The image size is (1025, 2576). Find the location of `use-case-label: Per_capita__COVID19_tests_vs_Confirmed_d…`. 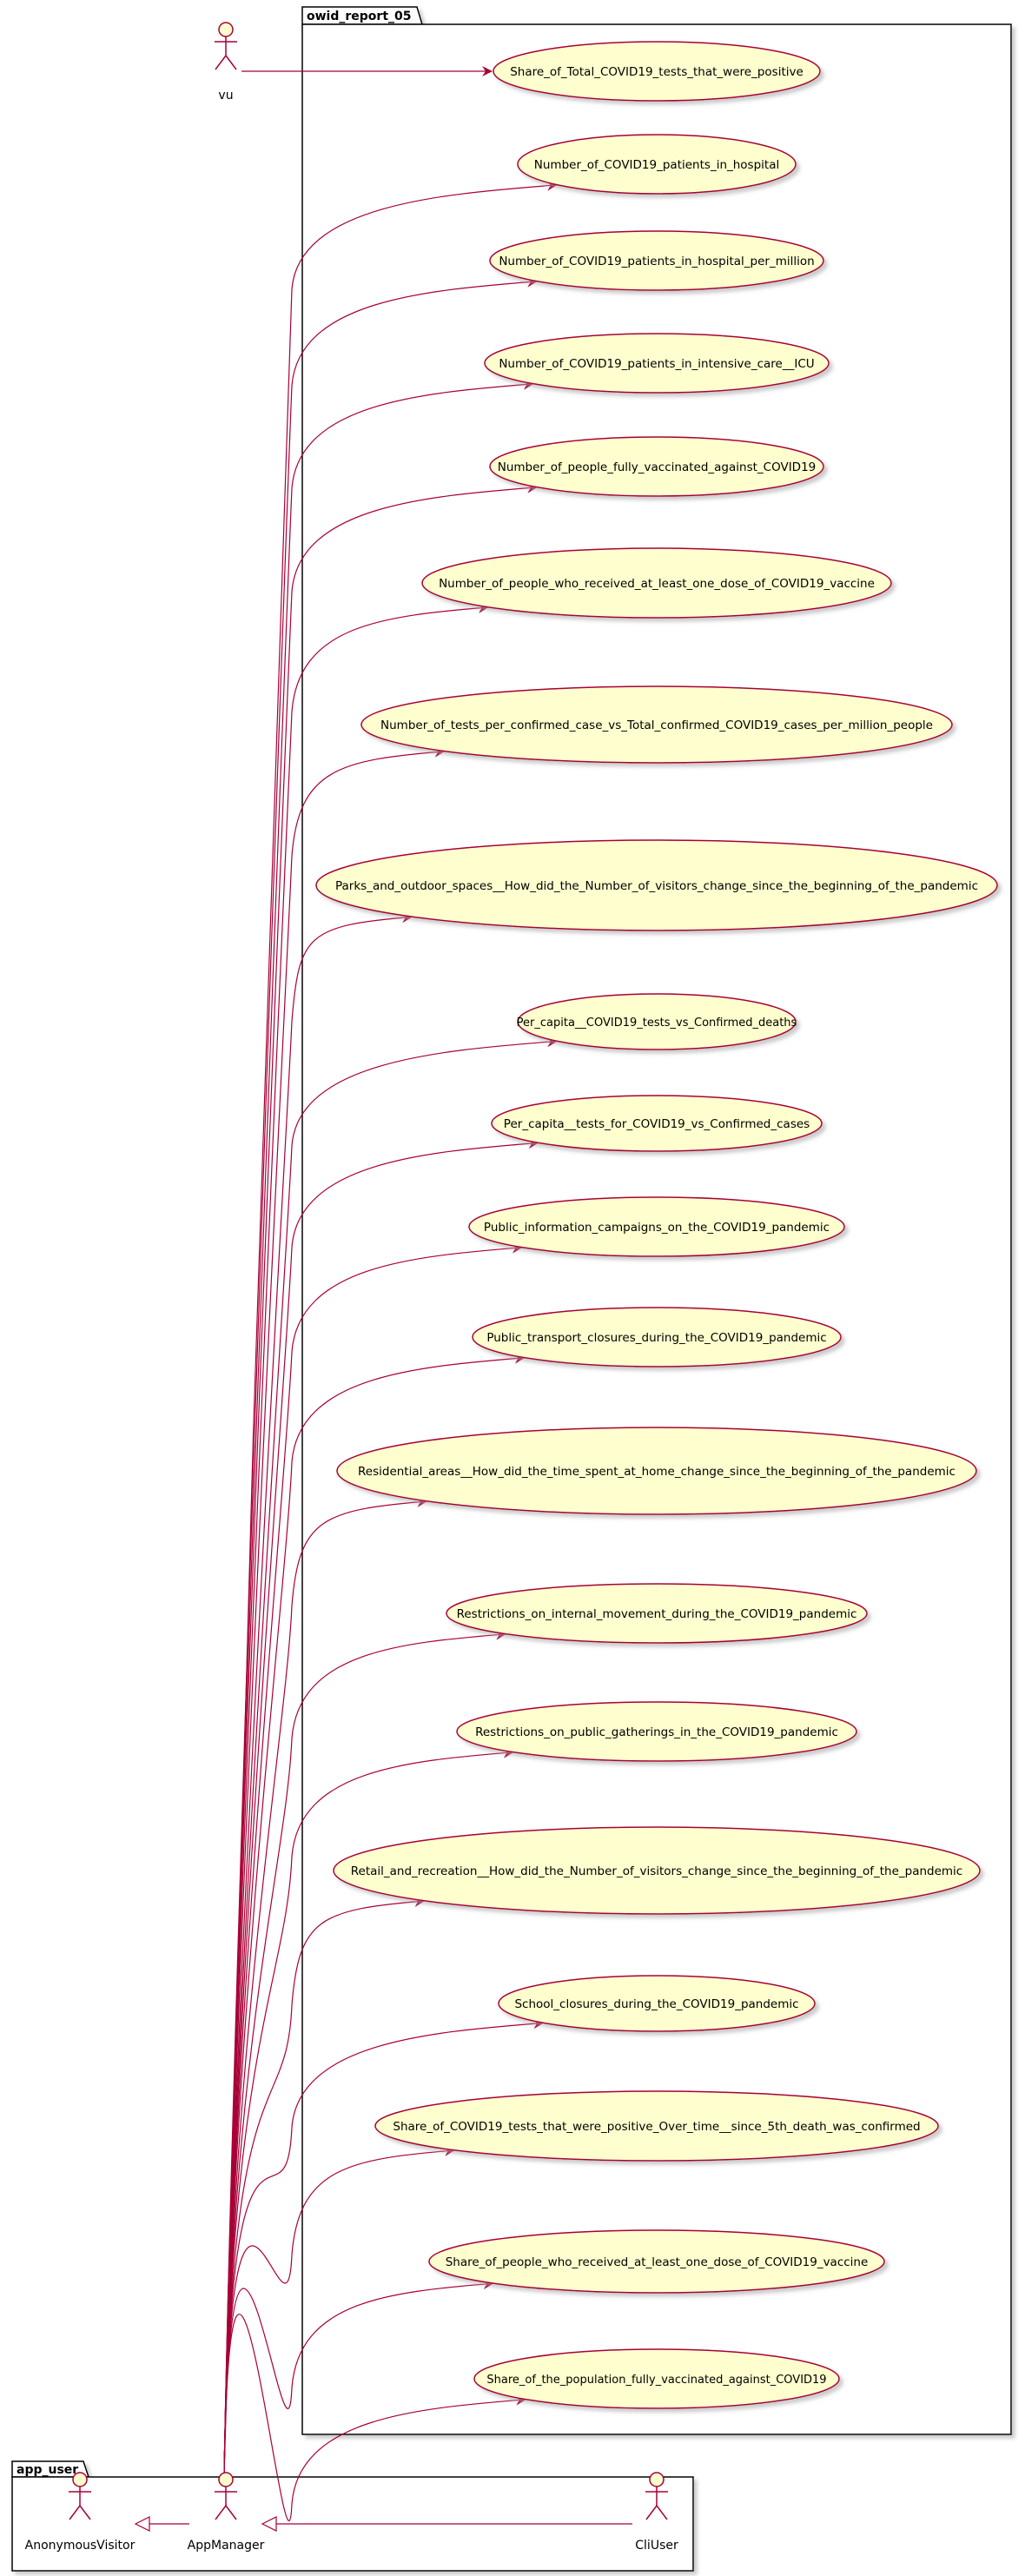

use-case-label: Per_capita__COVID19_tests_vs_Confirmed_d… is located at coordinates (657, 1023).